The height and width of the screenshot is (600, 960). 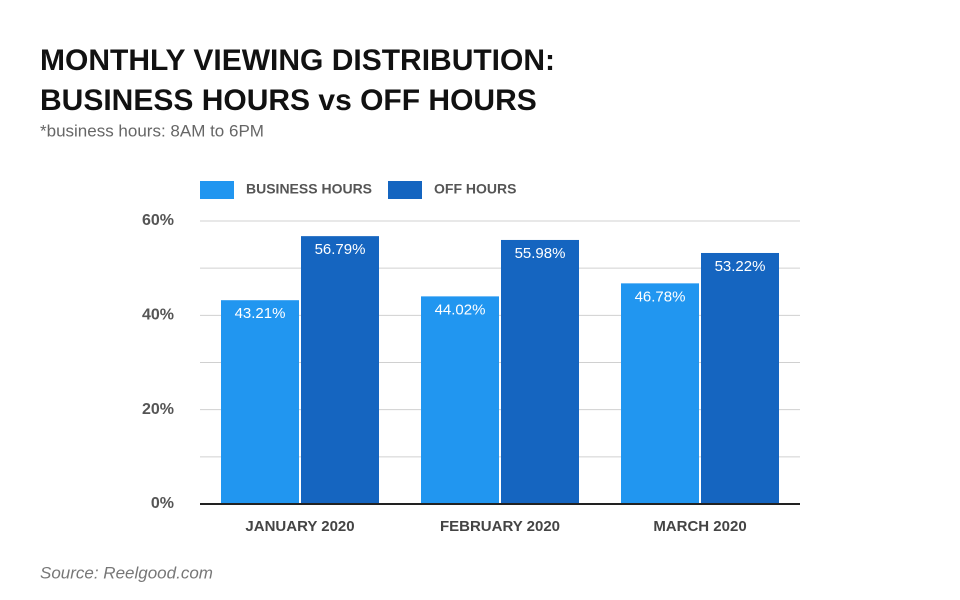 I want to click on value-label: 46.78%, so click(x=660, y=296).